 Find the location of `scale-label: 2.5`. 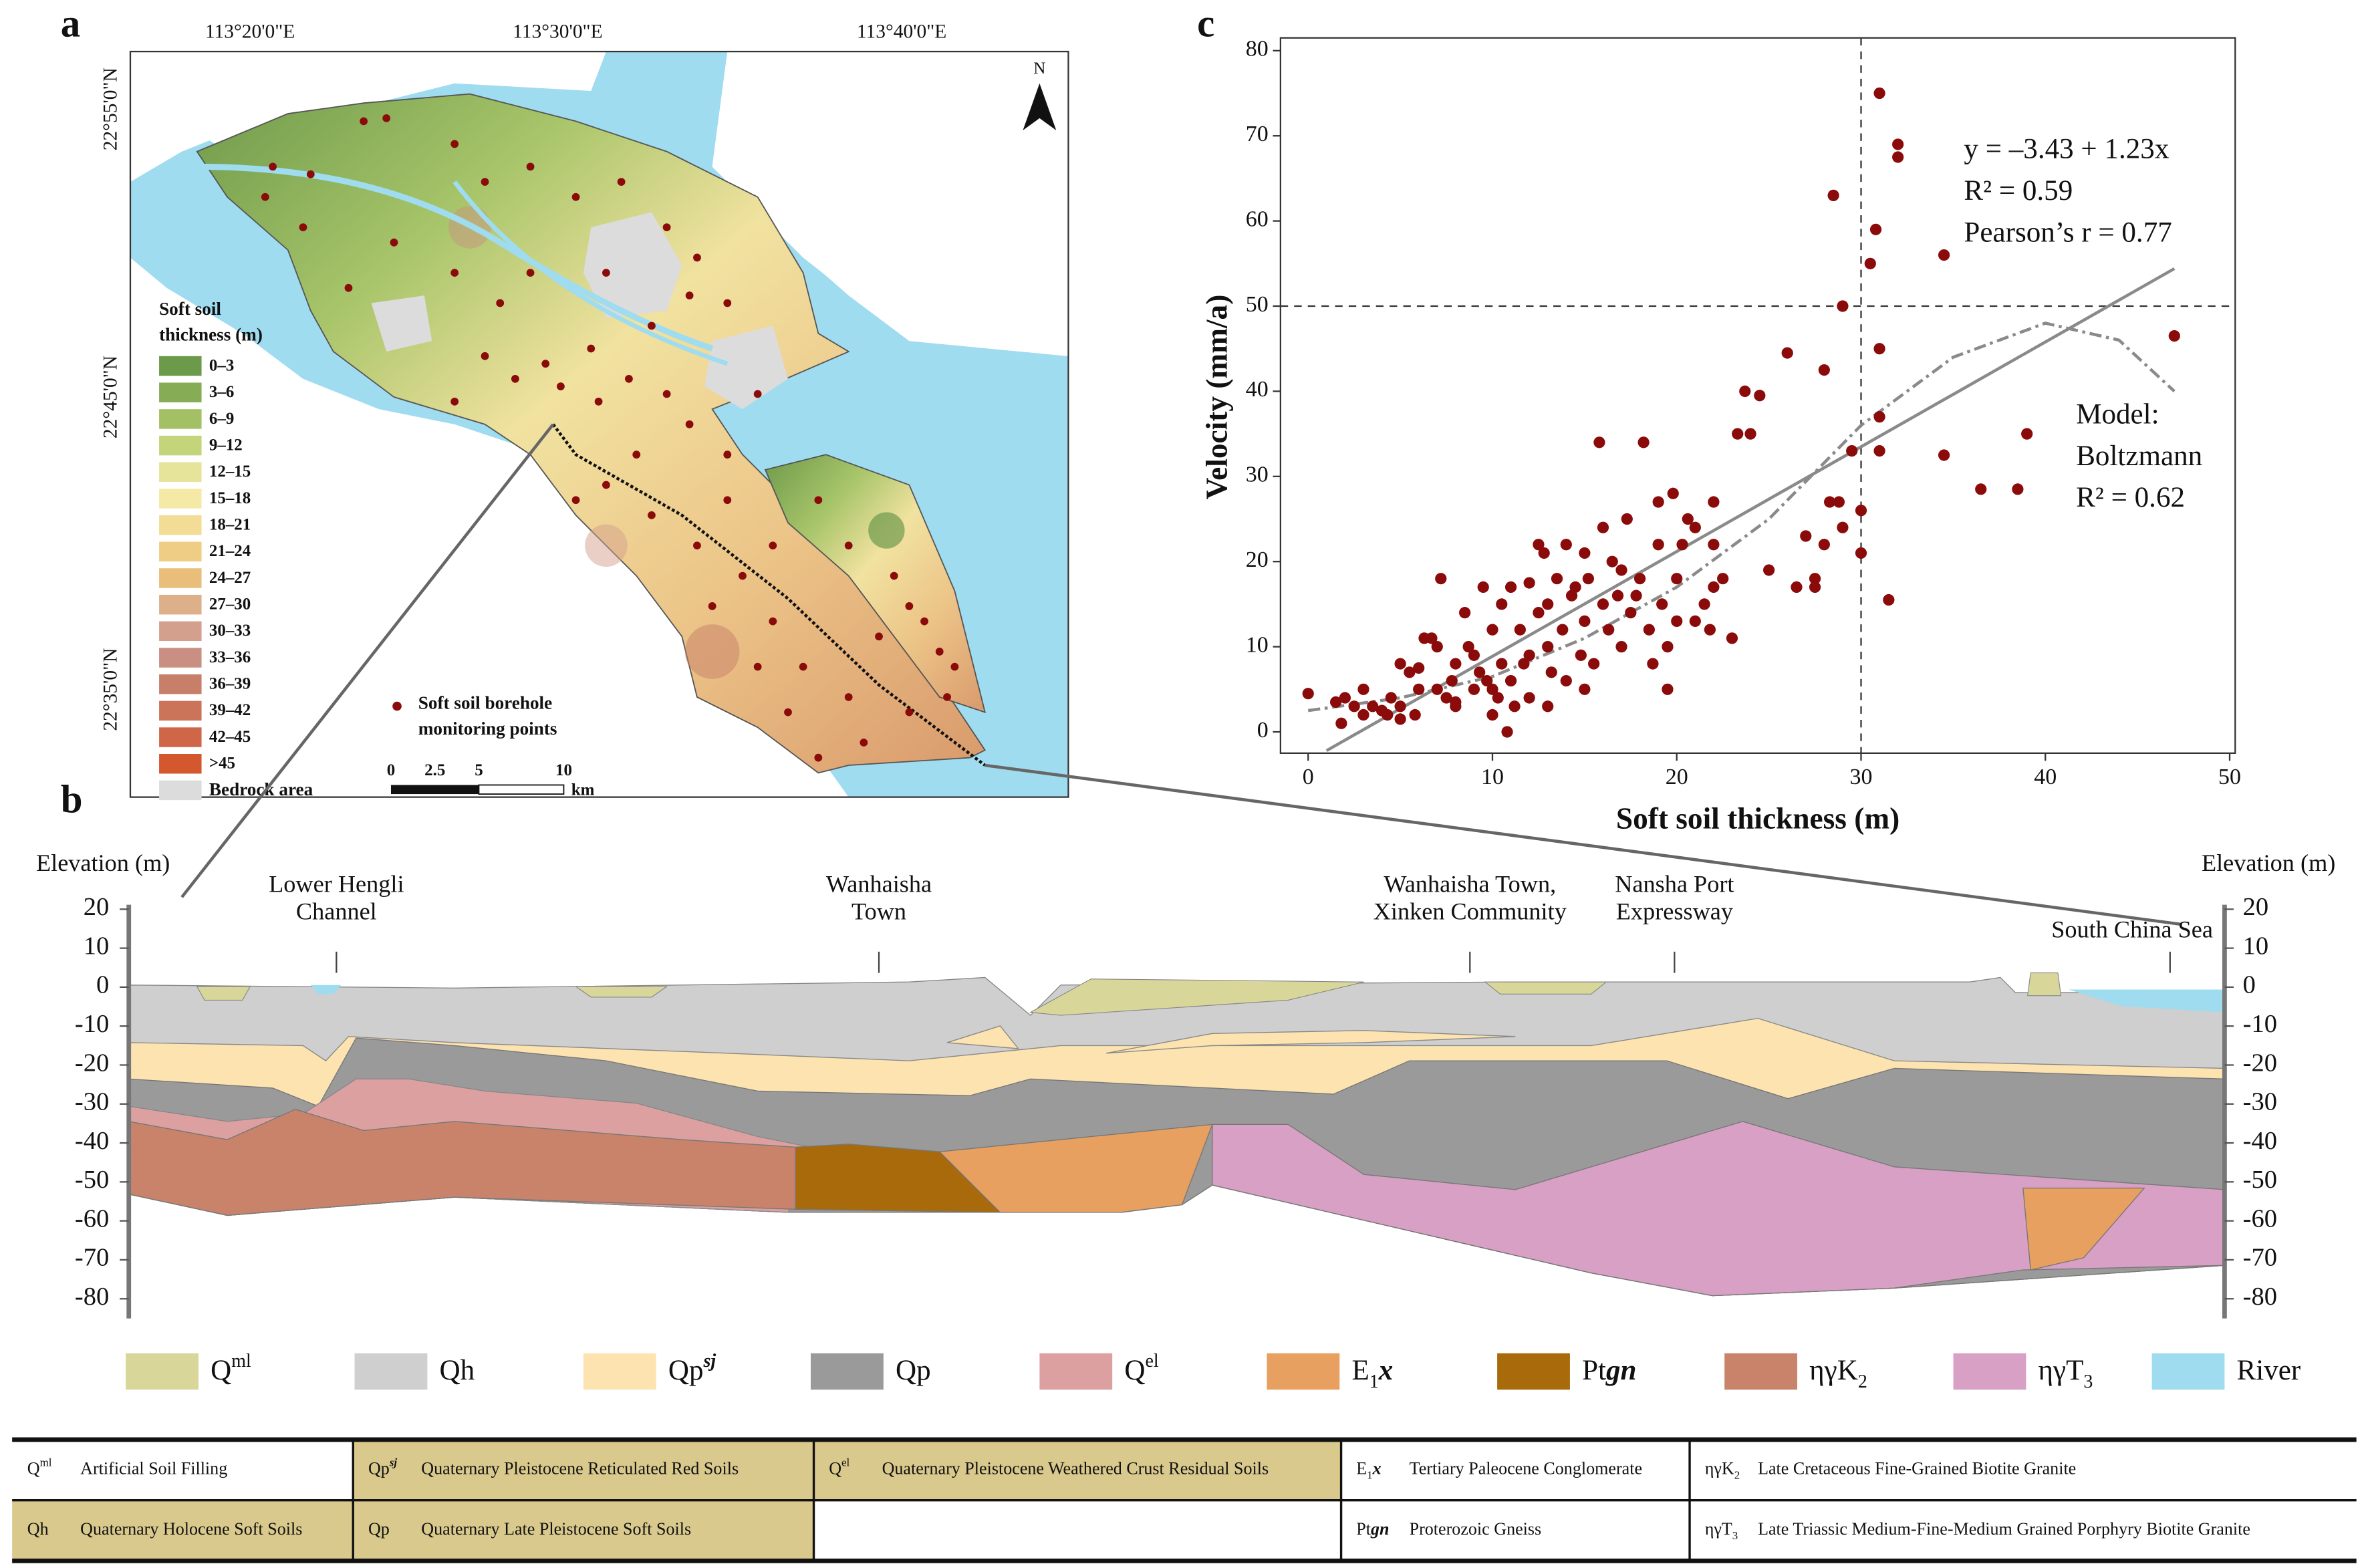

scale-label: 2.5 is located at coordinates (434, 770).